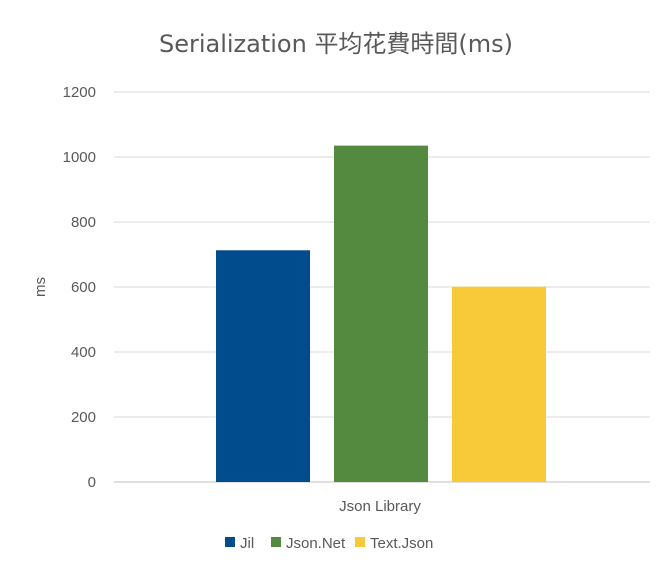  What do you see at coordinates (83, 352) in the screenshot?
I see `y-tick-label: 400` at bounding box center [83, 352].